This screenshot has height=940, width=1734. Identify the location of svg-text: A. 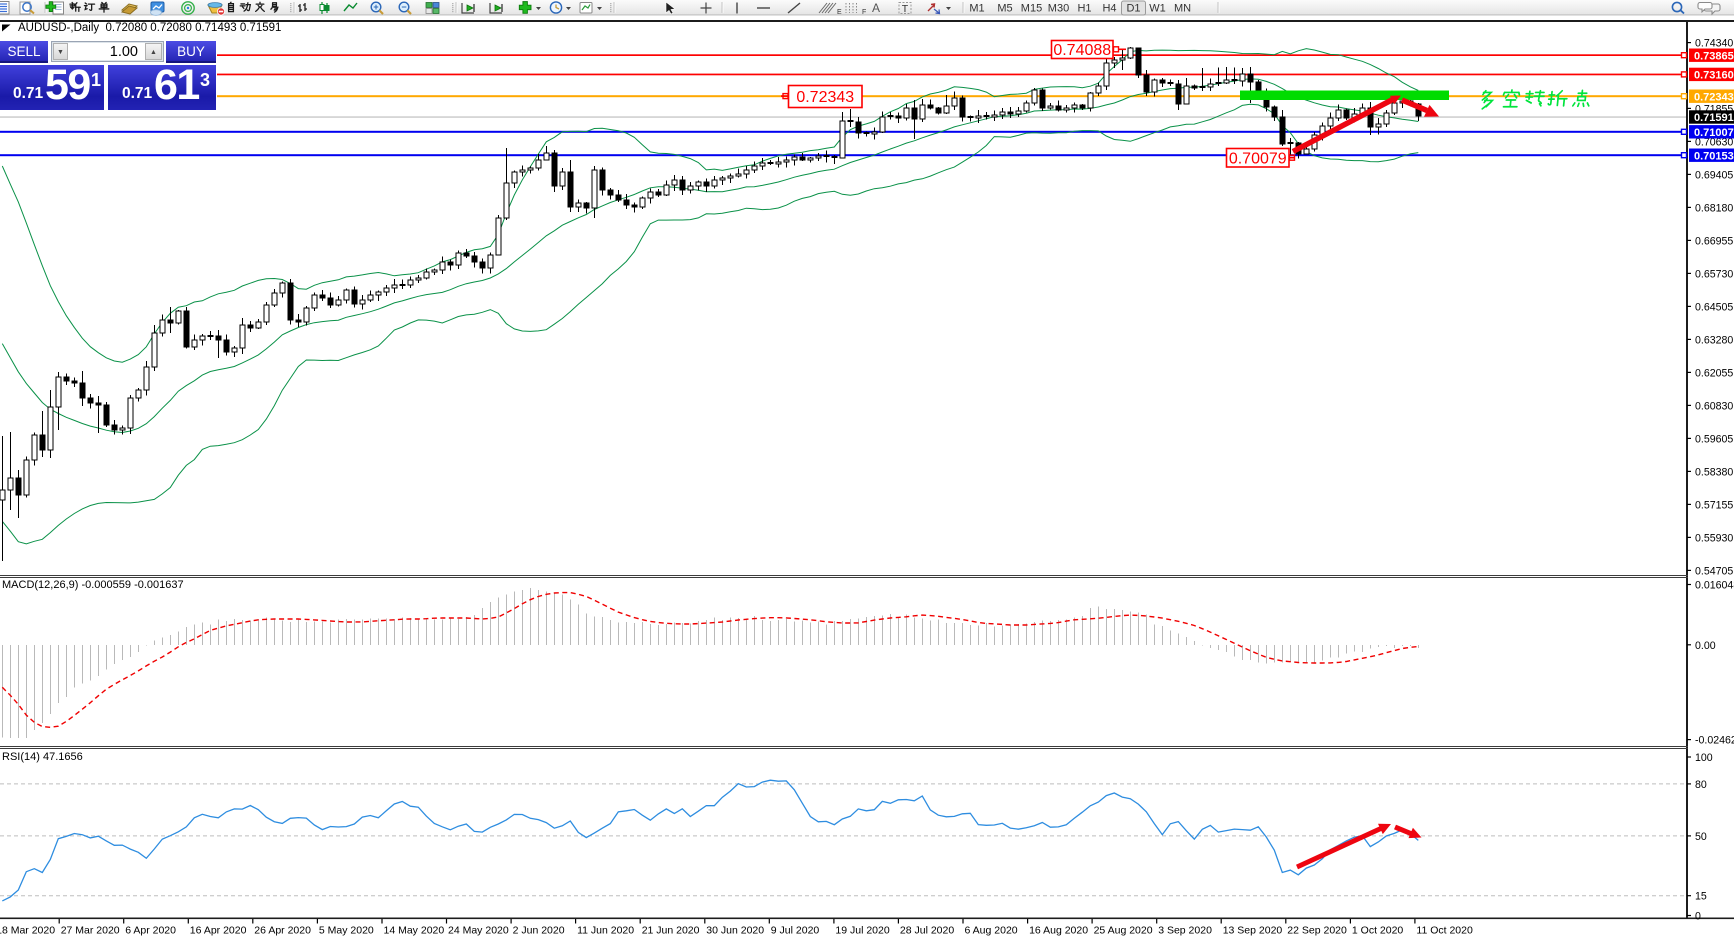
(876, 8).